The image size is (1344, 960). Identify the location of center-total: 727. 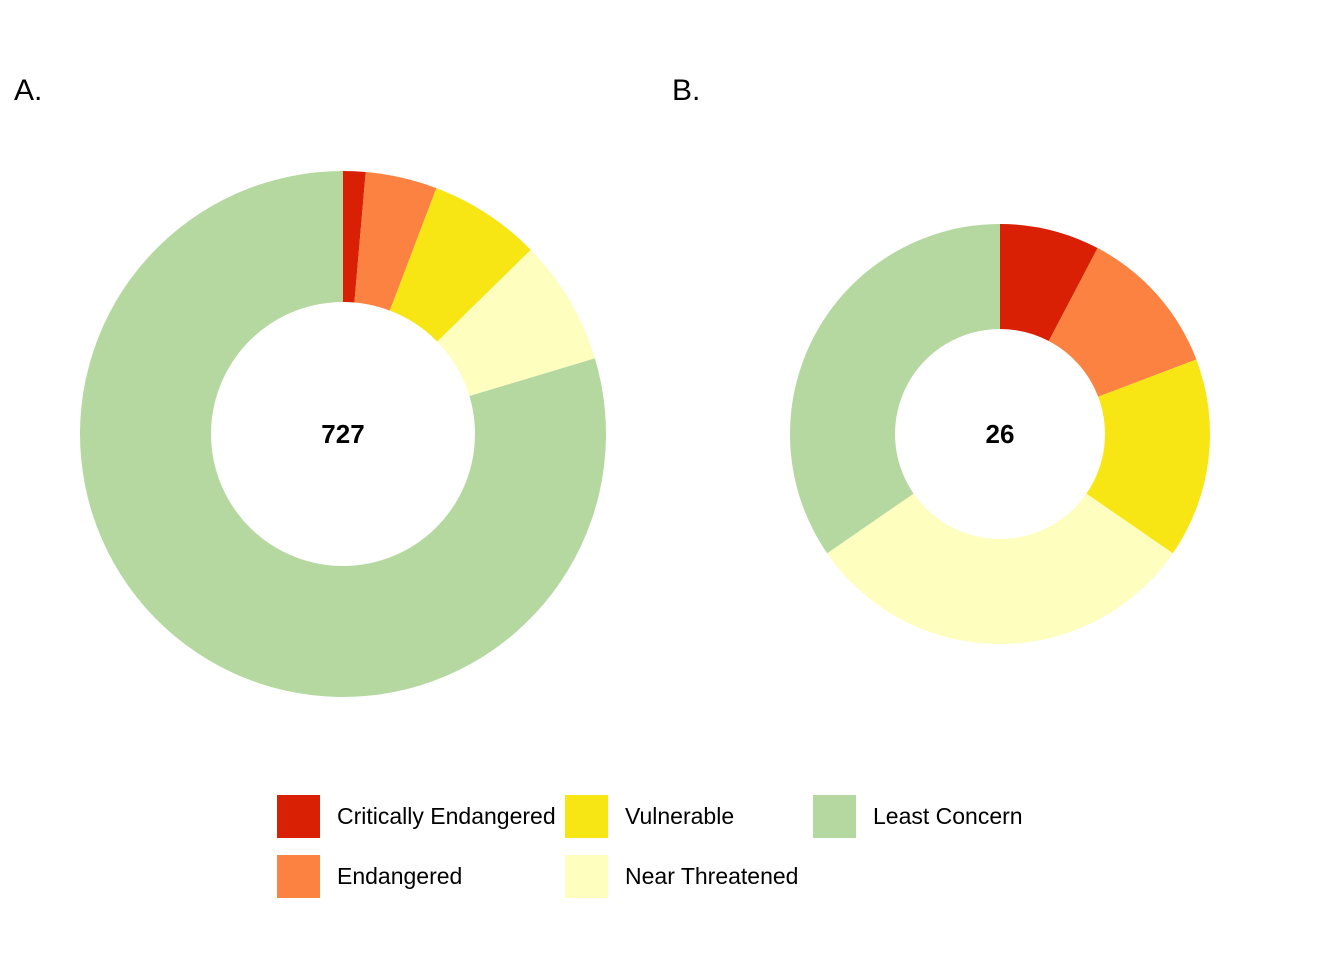
(342, 434).